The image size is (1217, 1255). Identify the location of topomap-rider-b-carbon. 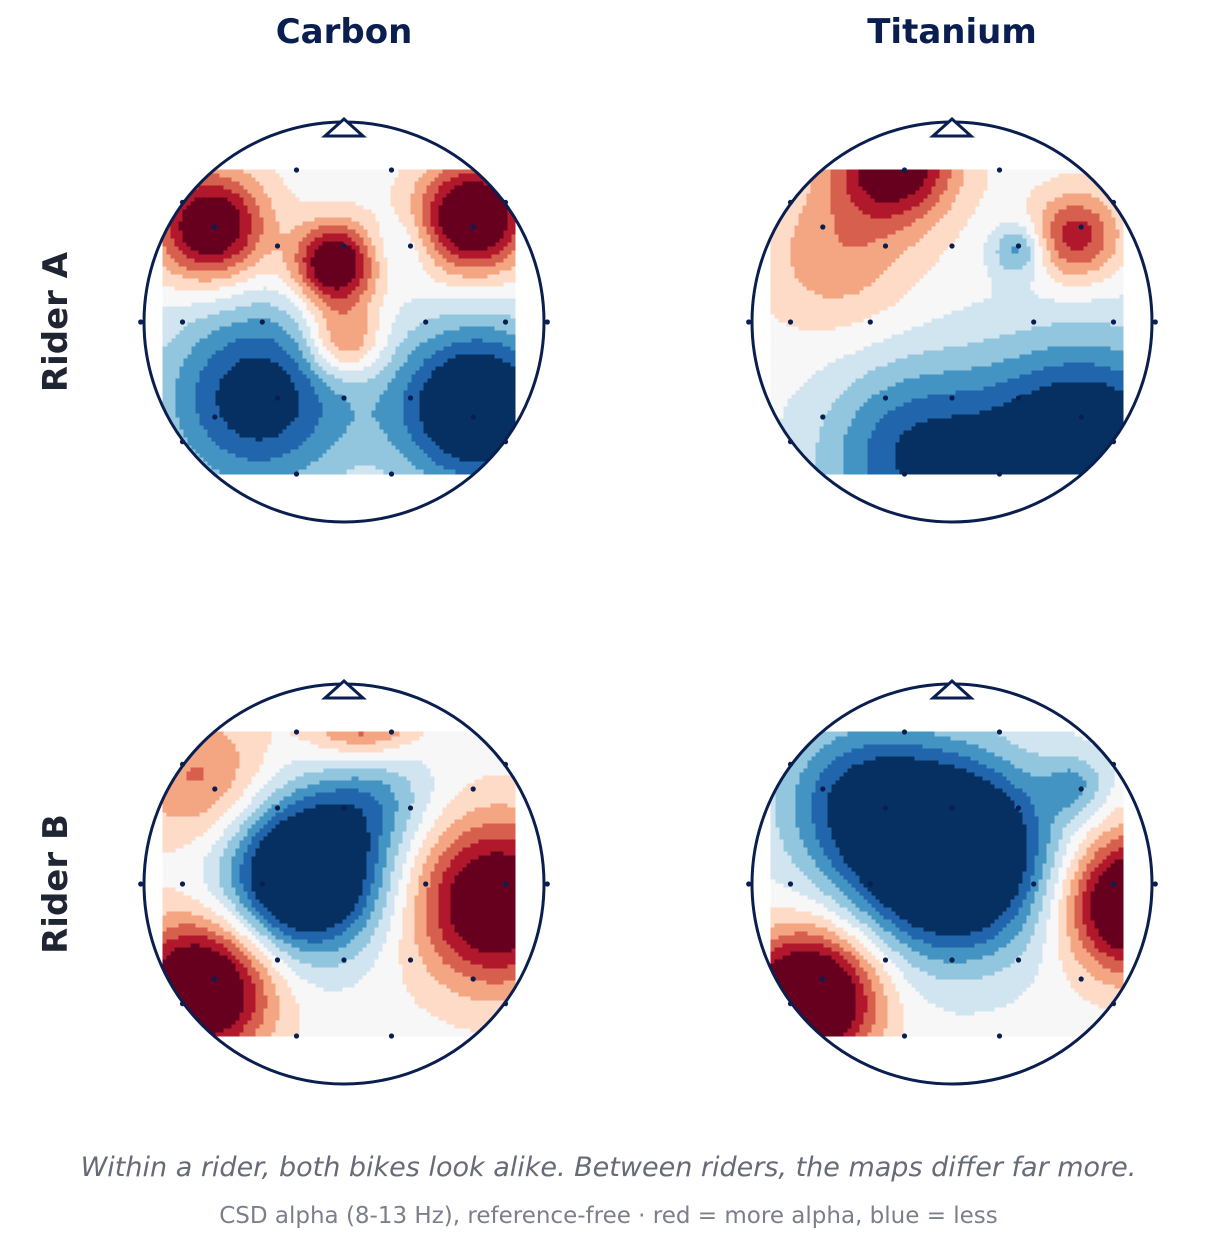
(344, 882).